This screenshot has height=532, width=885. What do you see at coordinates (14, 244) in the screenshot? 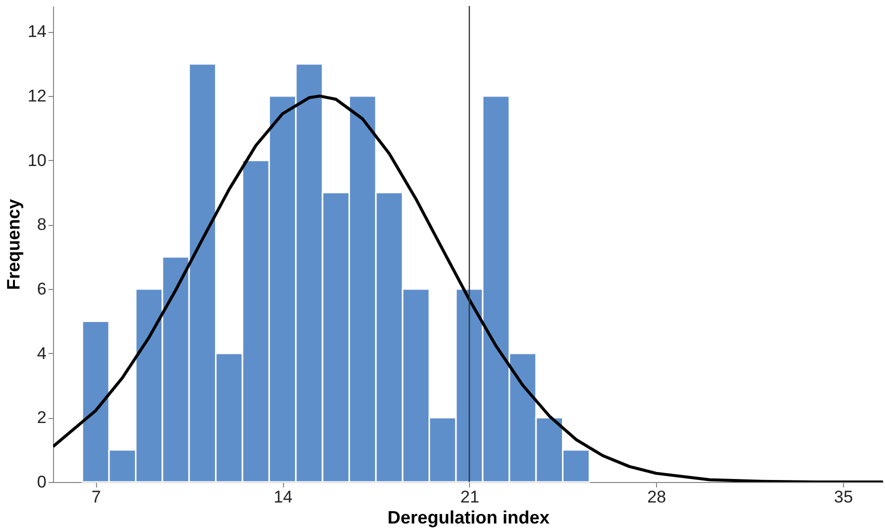
I see `y-axis-title: Frequency` at bounding box center [14, 244].